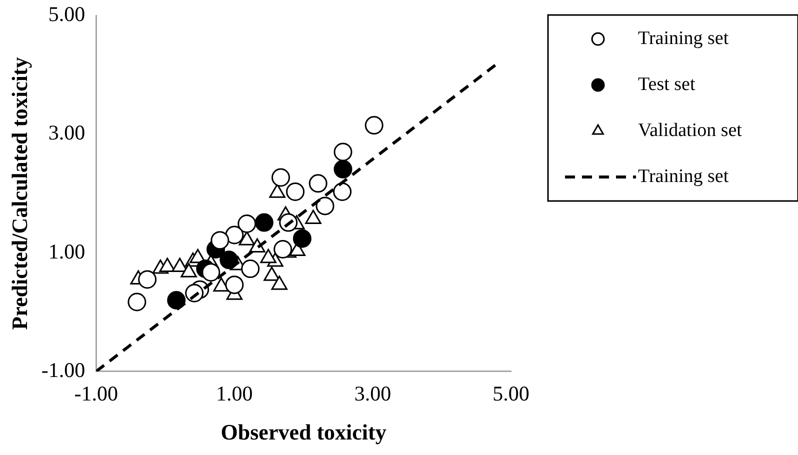 This screenshot has height=455, width=798. Describe the element at coordinates (373, 394) in the screenshot. I see `x-tick-label: 3.00` at that location.